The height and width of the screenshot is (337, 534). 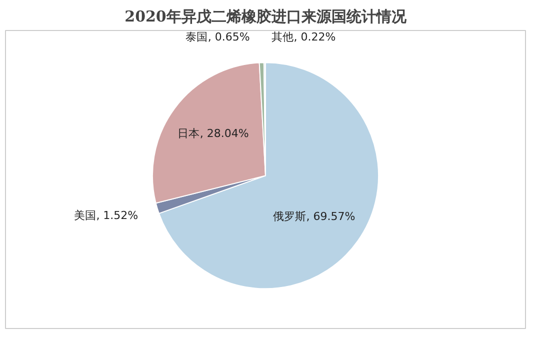 What do you see at coordinates (331, 217) in the screenshot?
I see `data-label: , 69.57%` at bounding box center [331, 217].